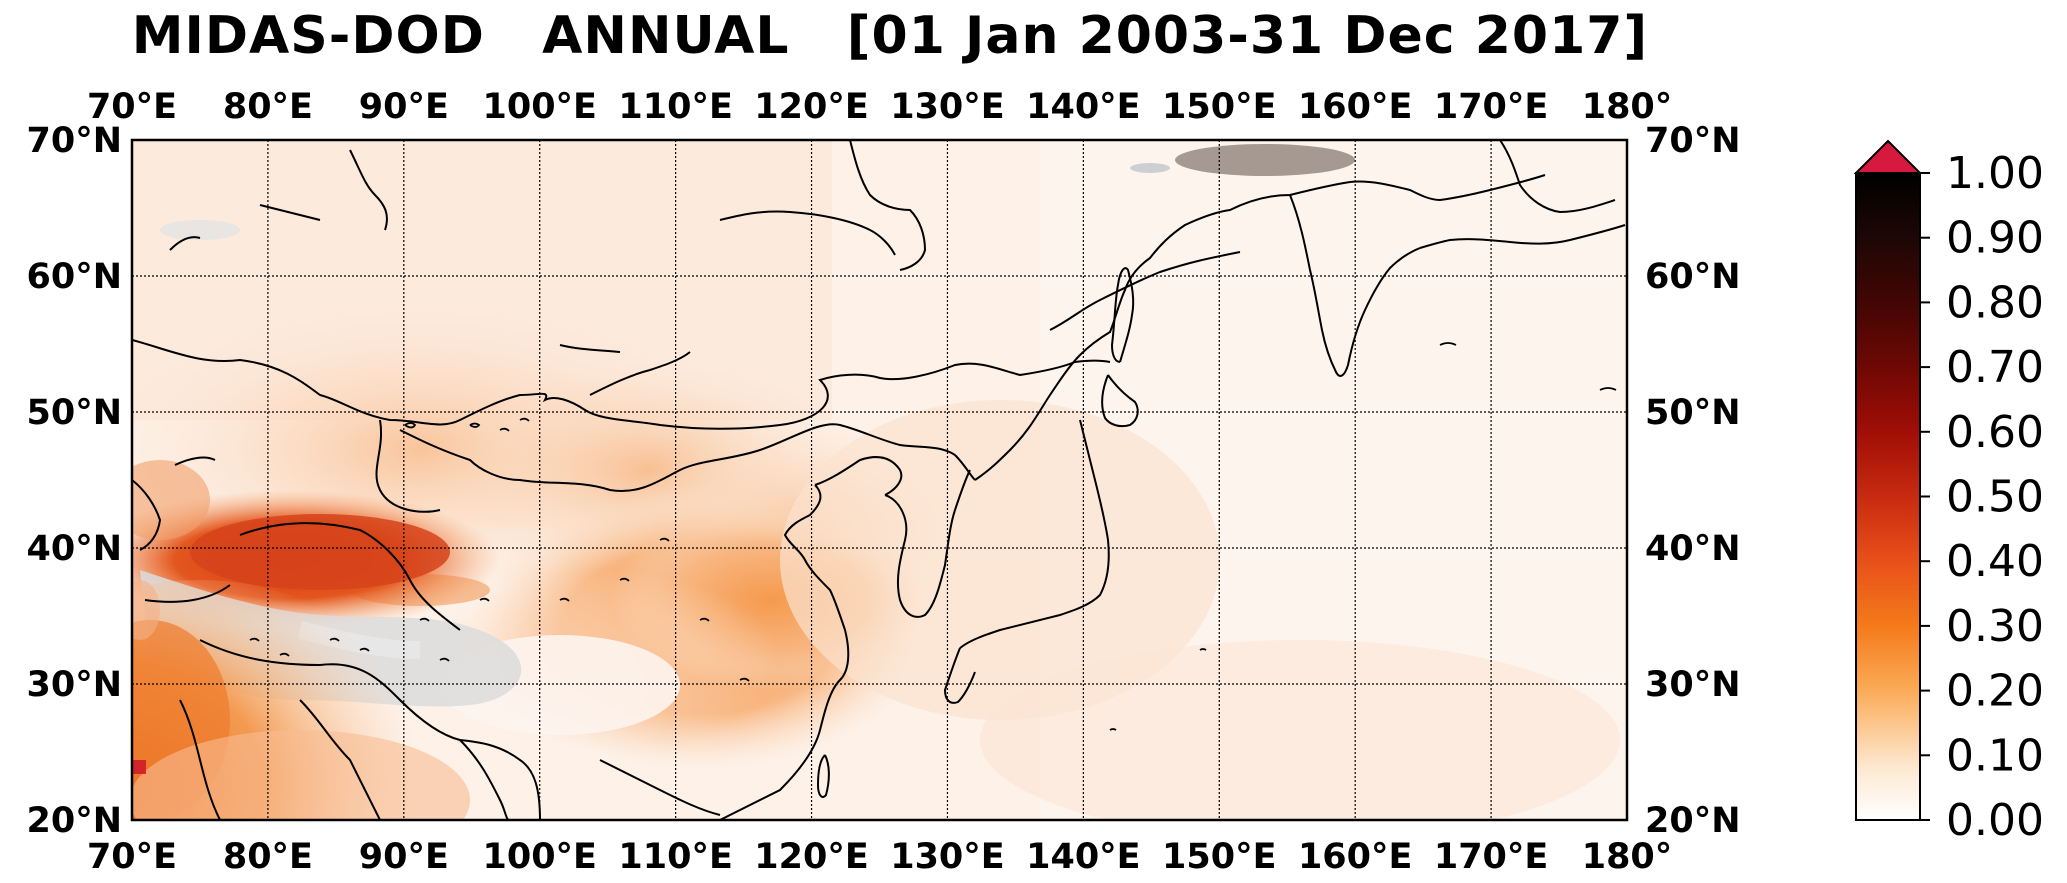 The width and height of the screenshot is (2067, 883). What do you see at coordinates (1995, 367) in the screenshot?
I see `colorbar-tick-label: 0.70` at bounding box center [1995, 367].